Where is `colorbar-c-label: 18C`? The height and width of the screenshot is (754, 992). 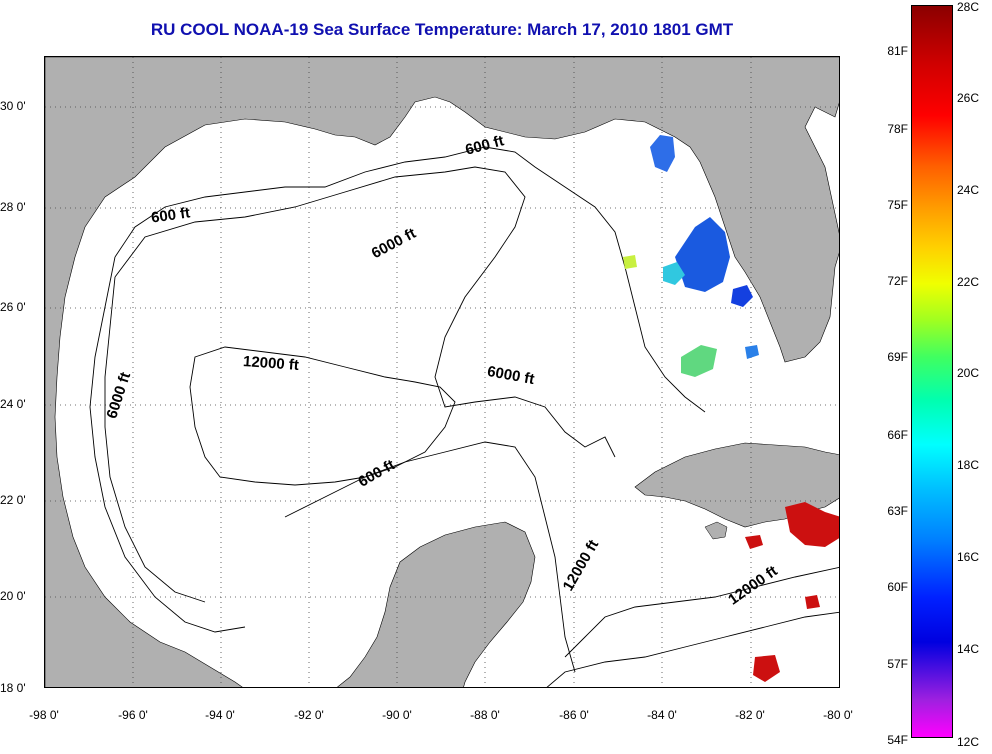 colorbar-c-label: 18C is located at coordinates (968, 465).